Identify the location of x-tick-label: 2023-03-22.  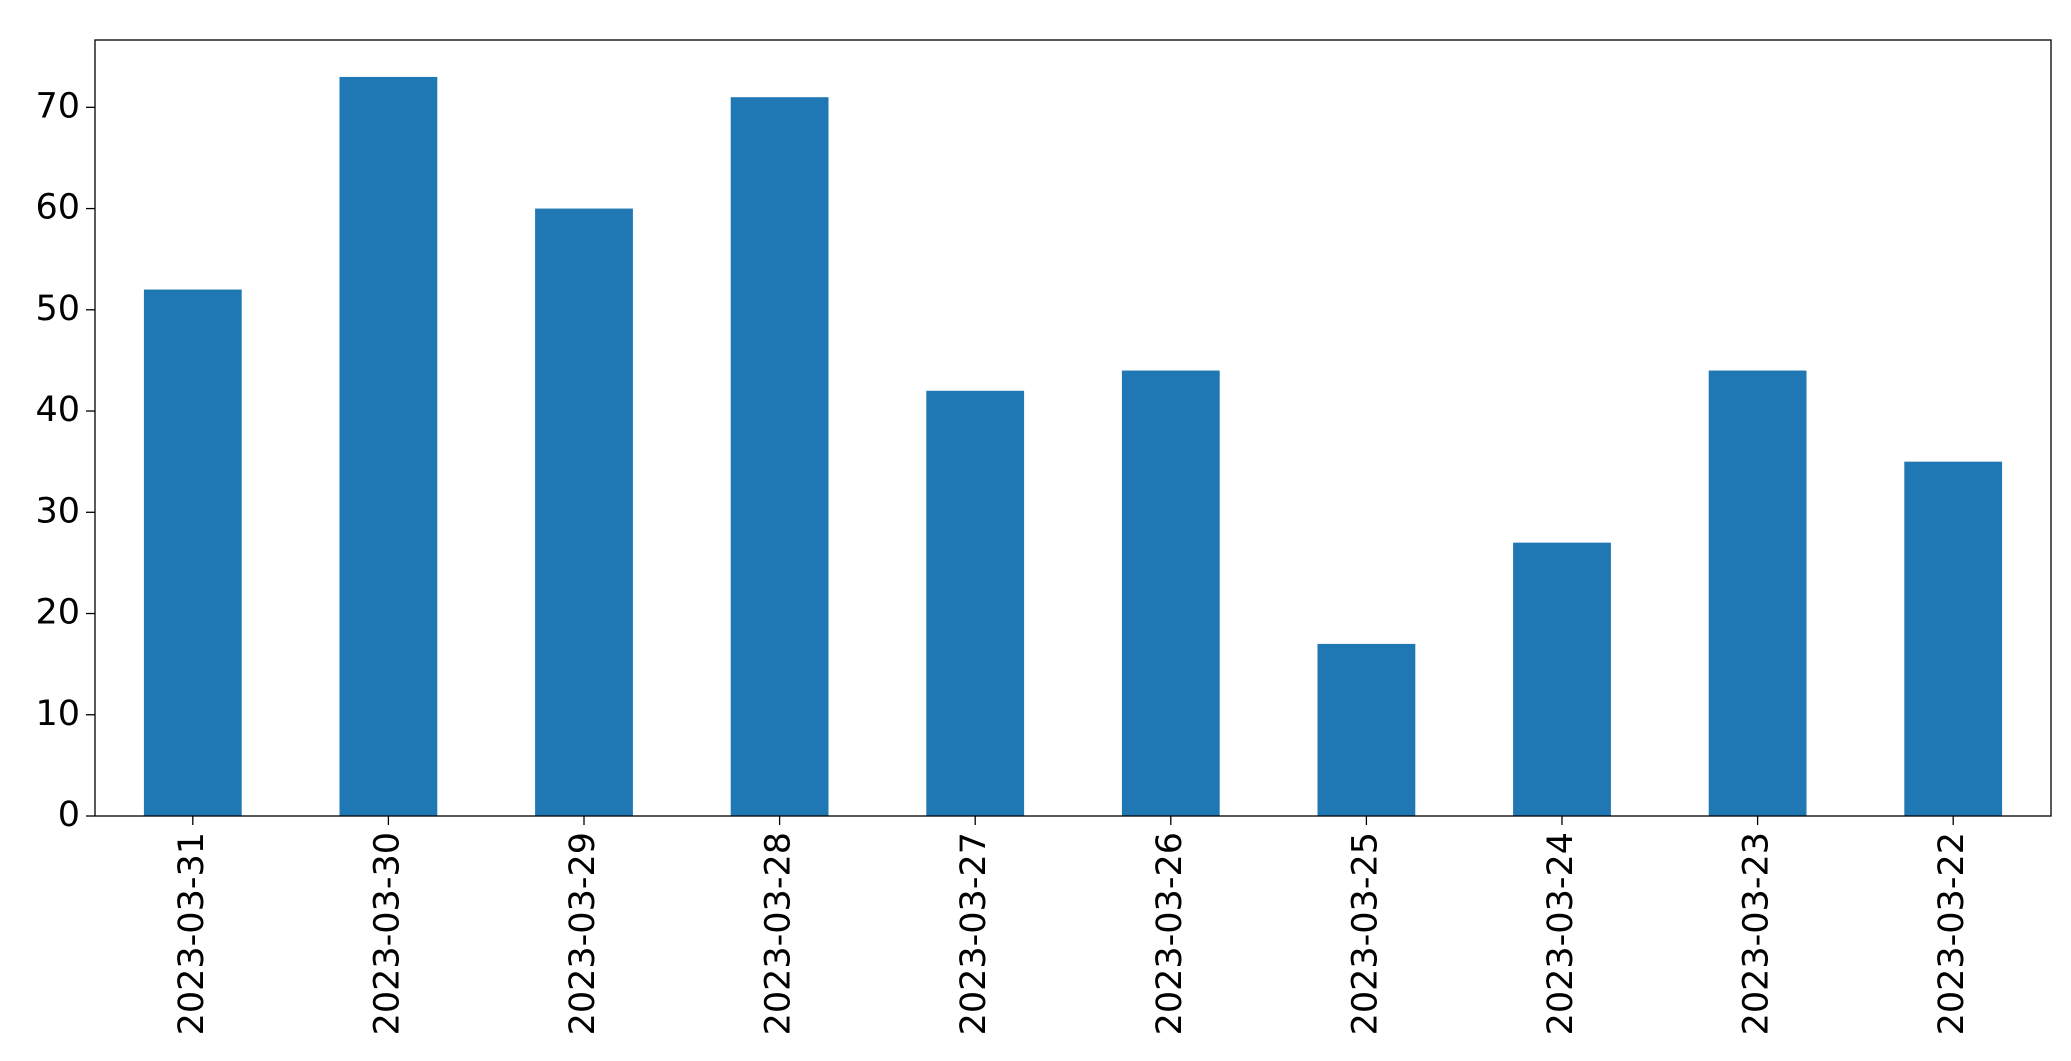
(1952, 933).